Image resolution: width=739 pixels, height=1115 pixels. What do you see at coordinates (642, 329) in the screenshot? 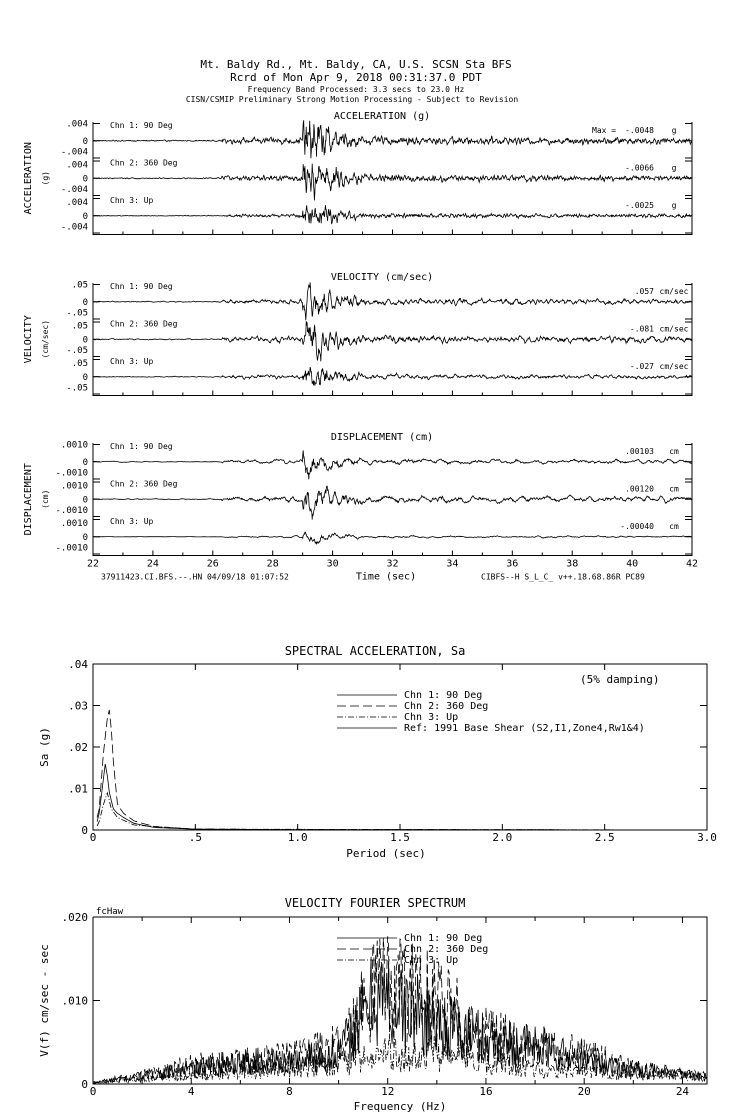
I see `channel-max-value: -.081` at bounding box center [642, 329].